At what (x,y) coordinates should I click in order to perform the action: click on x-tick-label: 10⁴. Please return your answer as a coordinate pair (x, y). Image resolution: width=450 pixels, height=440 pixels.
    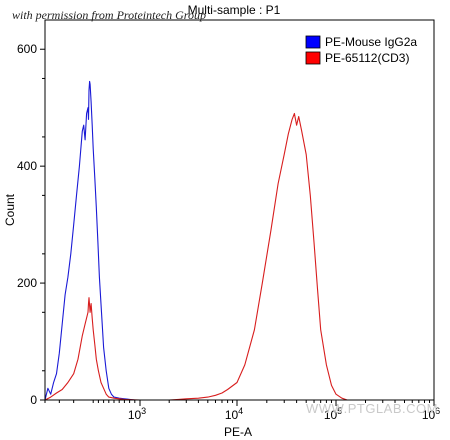
    Looking at the image, I should click on (234, 414).